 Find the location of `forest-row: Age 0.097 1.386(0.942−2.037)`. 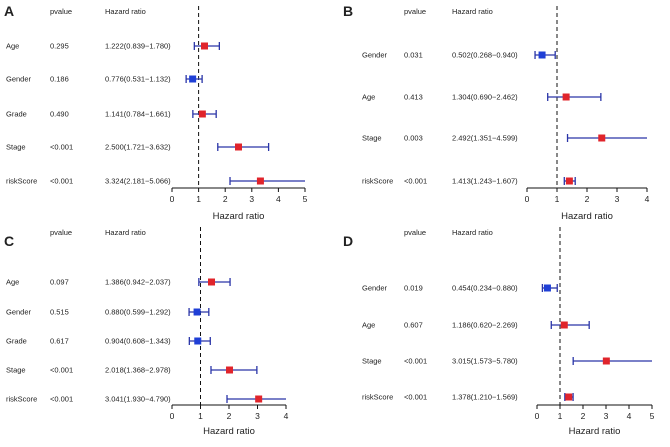

forest-row: Age 0.097 1.386(0.942−2.037) is located at coordinates (118, 282).